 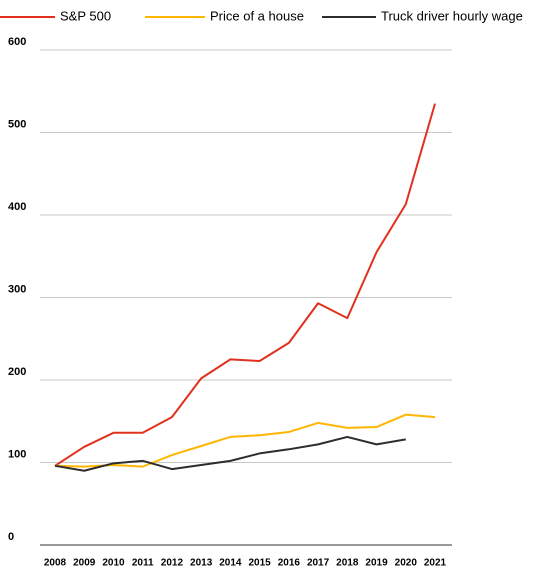 What do you see at coordinates (11, 537) in the screenshot?
I see `y-tick-label: 0` at bounding box center [11, 537].